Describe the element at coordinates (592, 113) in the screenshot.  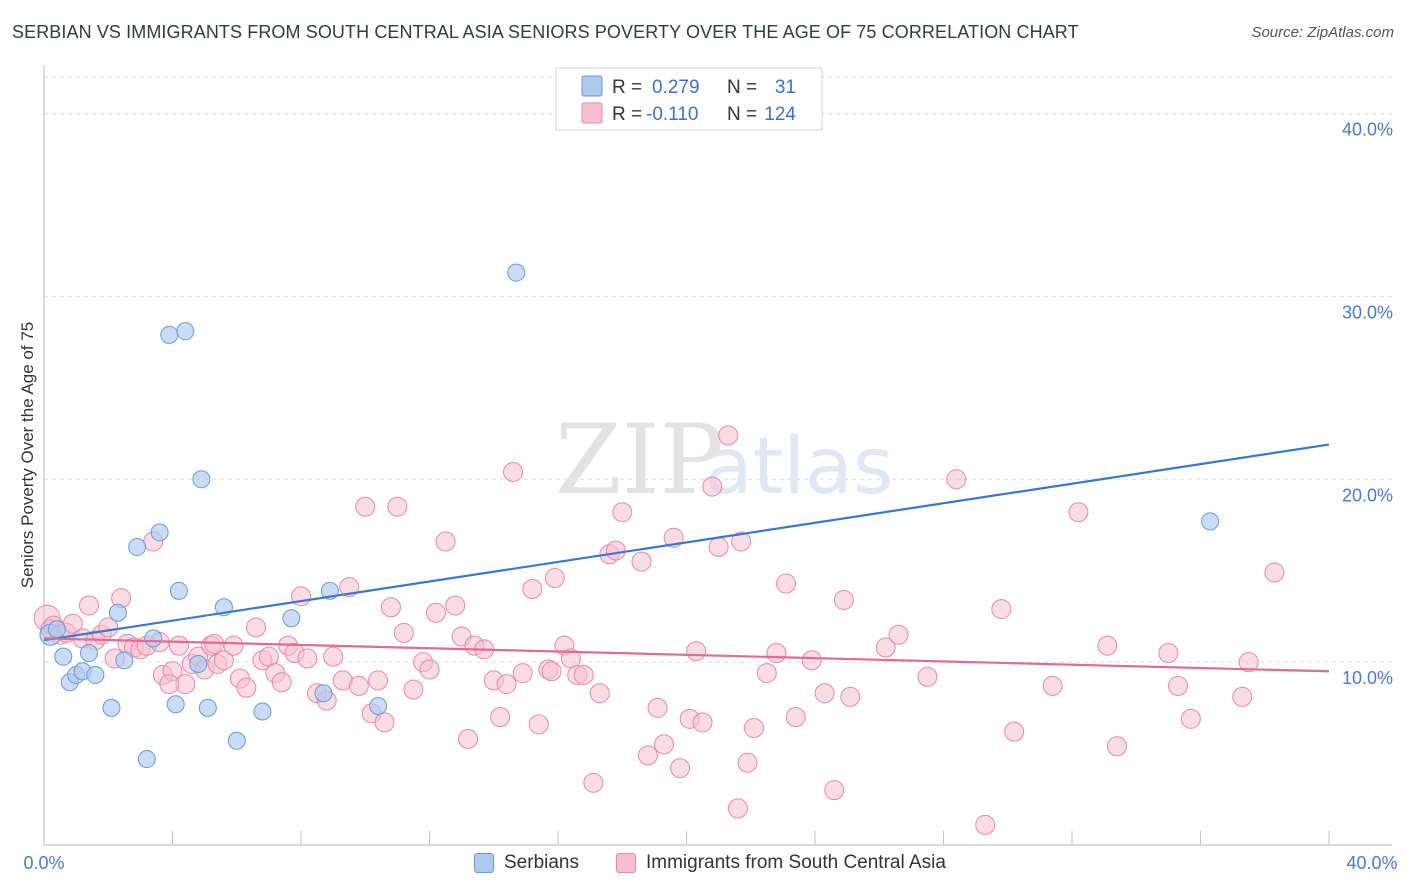
I see `legend-swatch-immigrants` at that location.